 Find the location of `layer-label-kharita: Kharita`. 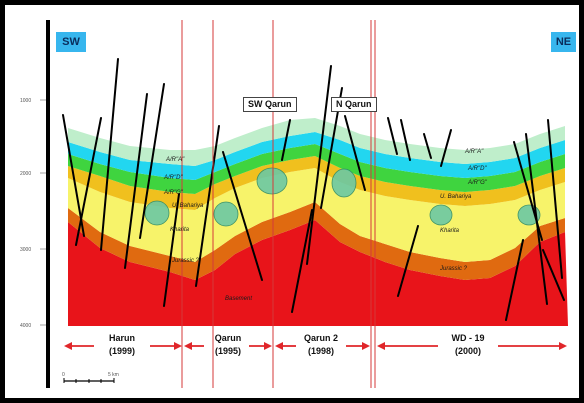

layer-label-kharita: Kharita is located at coordinates (180, 230).